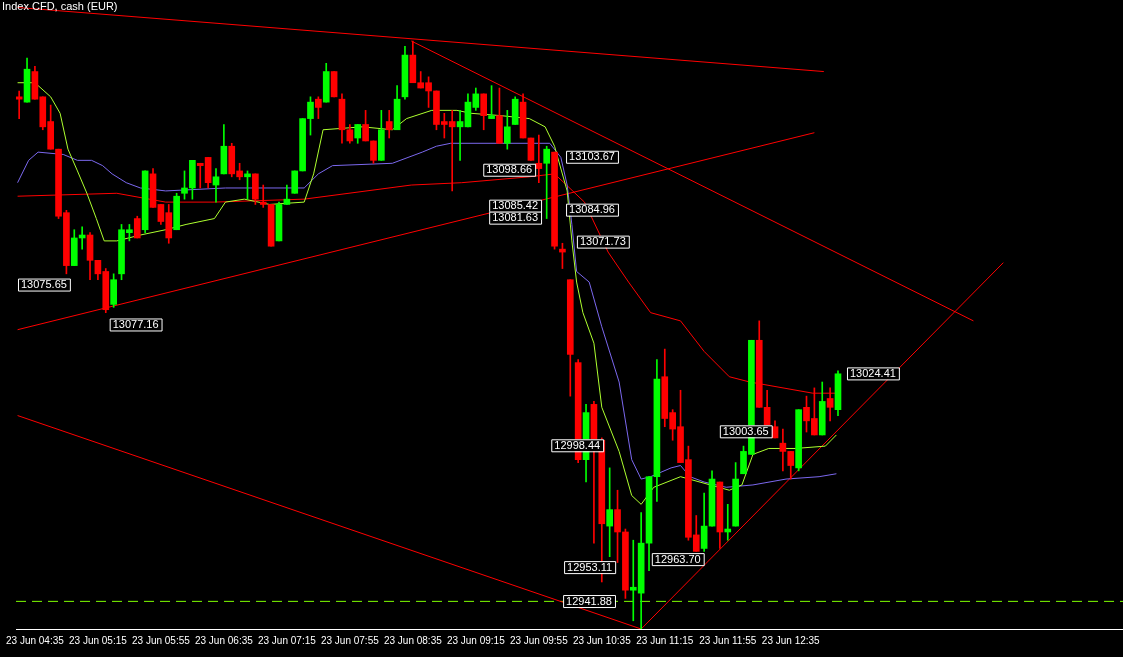 The height and width of the screenshot is (657, 1123). Describe the element at coordinates (287, 640) in the screenshot. I see `x-tick-label: 23 Jun 07:15` at that location.